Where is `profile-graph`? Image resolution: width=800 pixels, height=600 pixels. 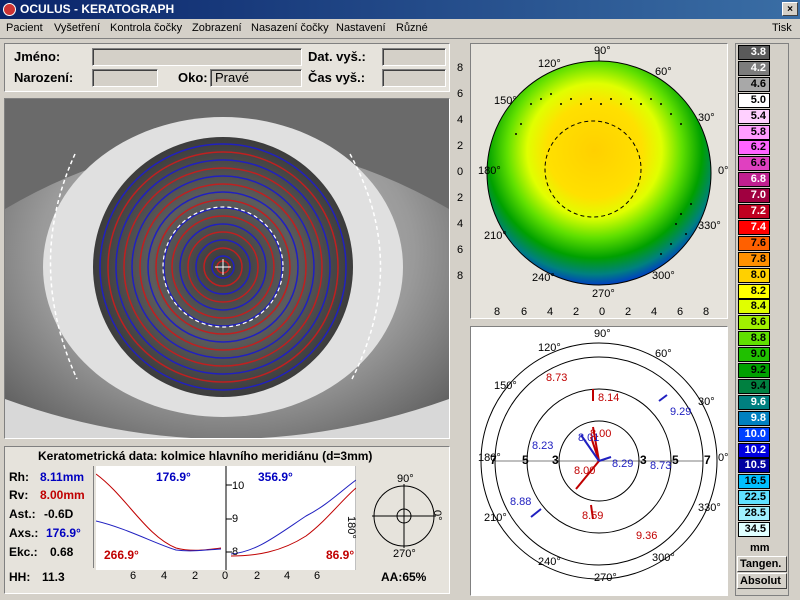 profile-graph is located at coordinates (226, 518).